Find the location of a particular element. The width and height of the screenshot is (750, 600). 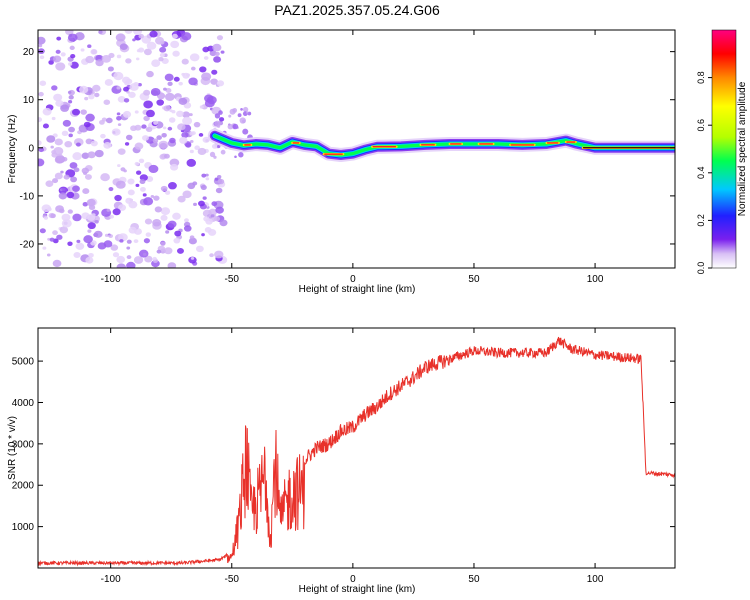

spectrogram-x-tick-label: 0 is located at coordinates (353, 279).